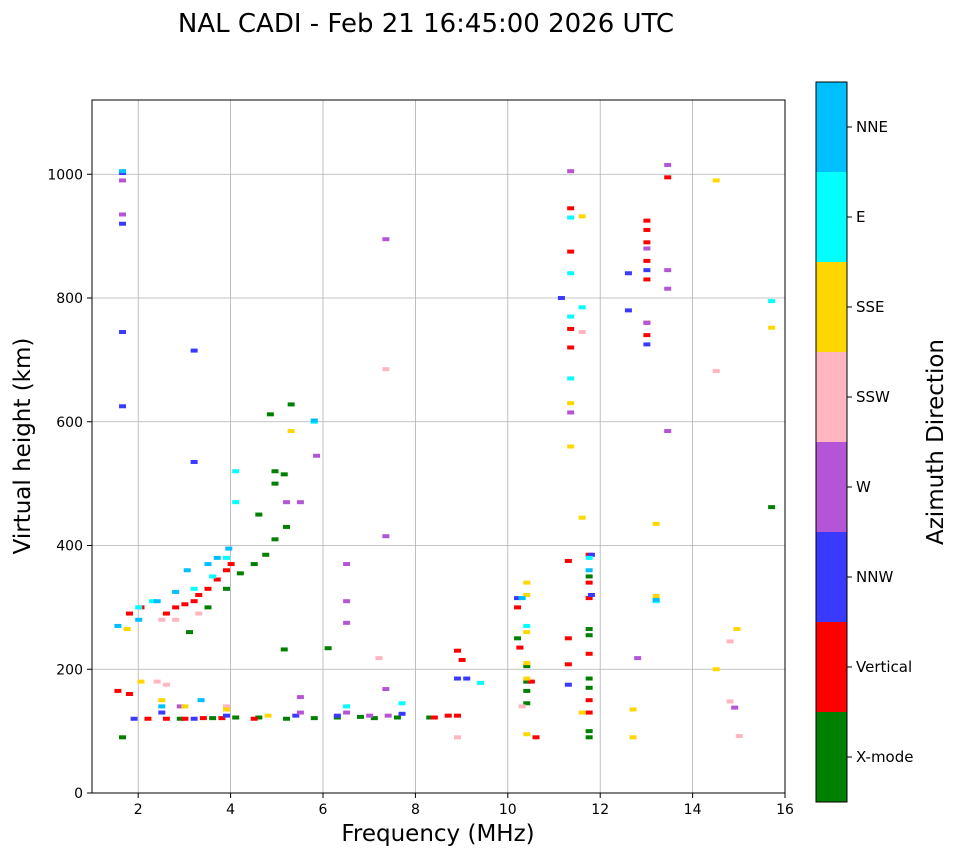  What do you see at coordinates (864, 442) in the screenshot?
I see `azimuth-colorbar: X-mode Vertical NNW W SSW SSE E NNE` at bounding box center [864, 442].